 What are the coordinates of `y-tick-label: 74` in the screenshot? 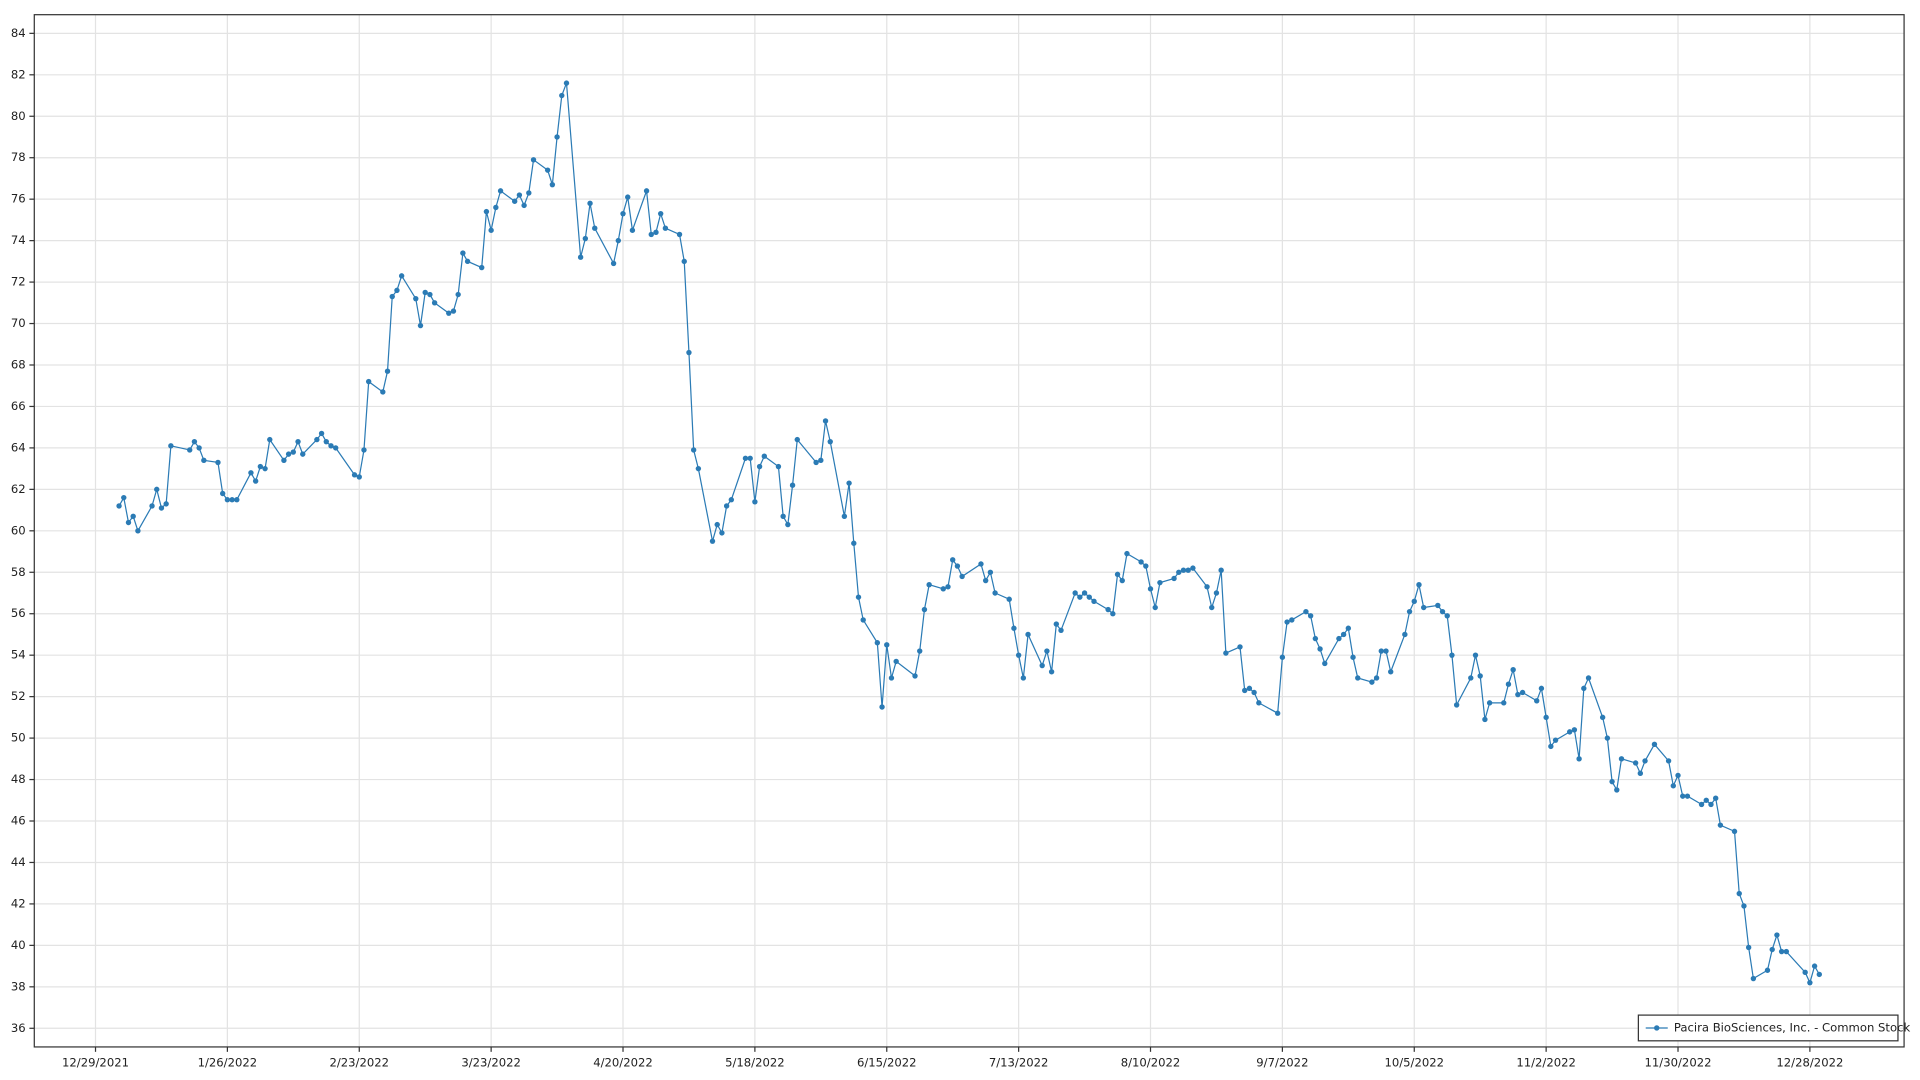 It's located at (18, 240).